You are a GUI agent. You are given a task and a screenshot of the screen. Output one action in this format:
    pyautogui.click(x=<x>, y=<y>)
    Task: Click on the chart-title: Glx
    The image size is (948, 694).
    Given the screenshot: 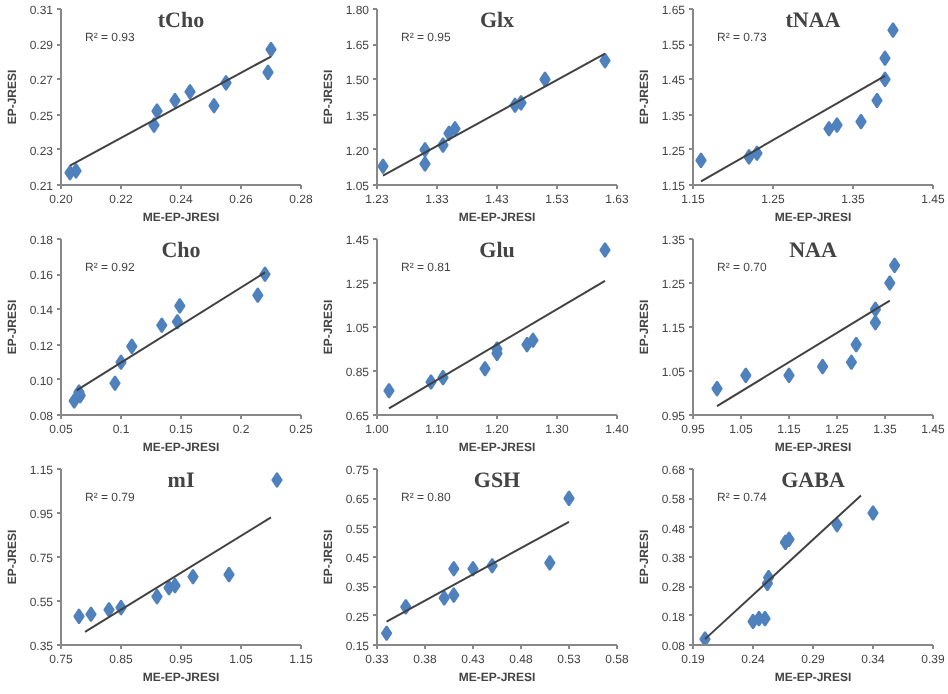 What is the action you would take?
    pyautogui.click(x=497, y=21)
    